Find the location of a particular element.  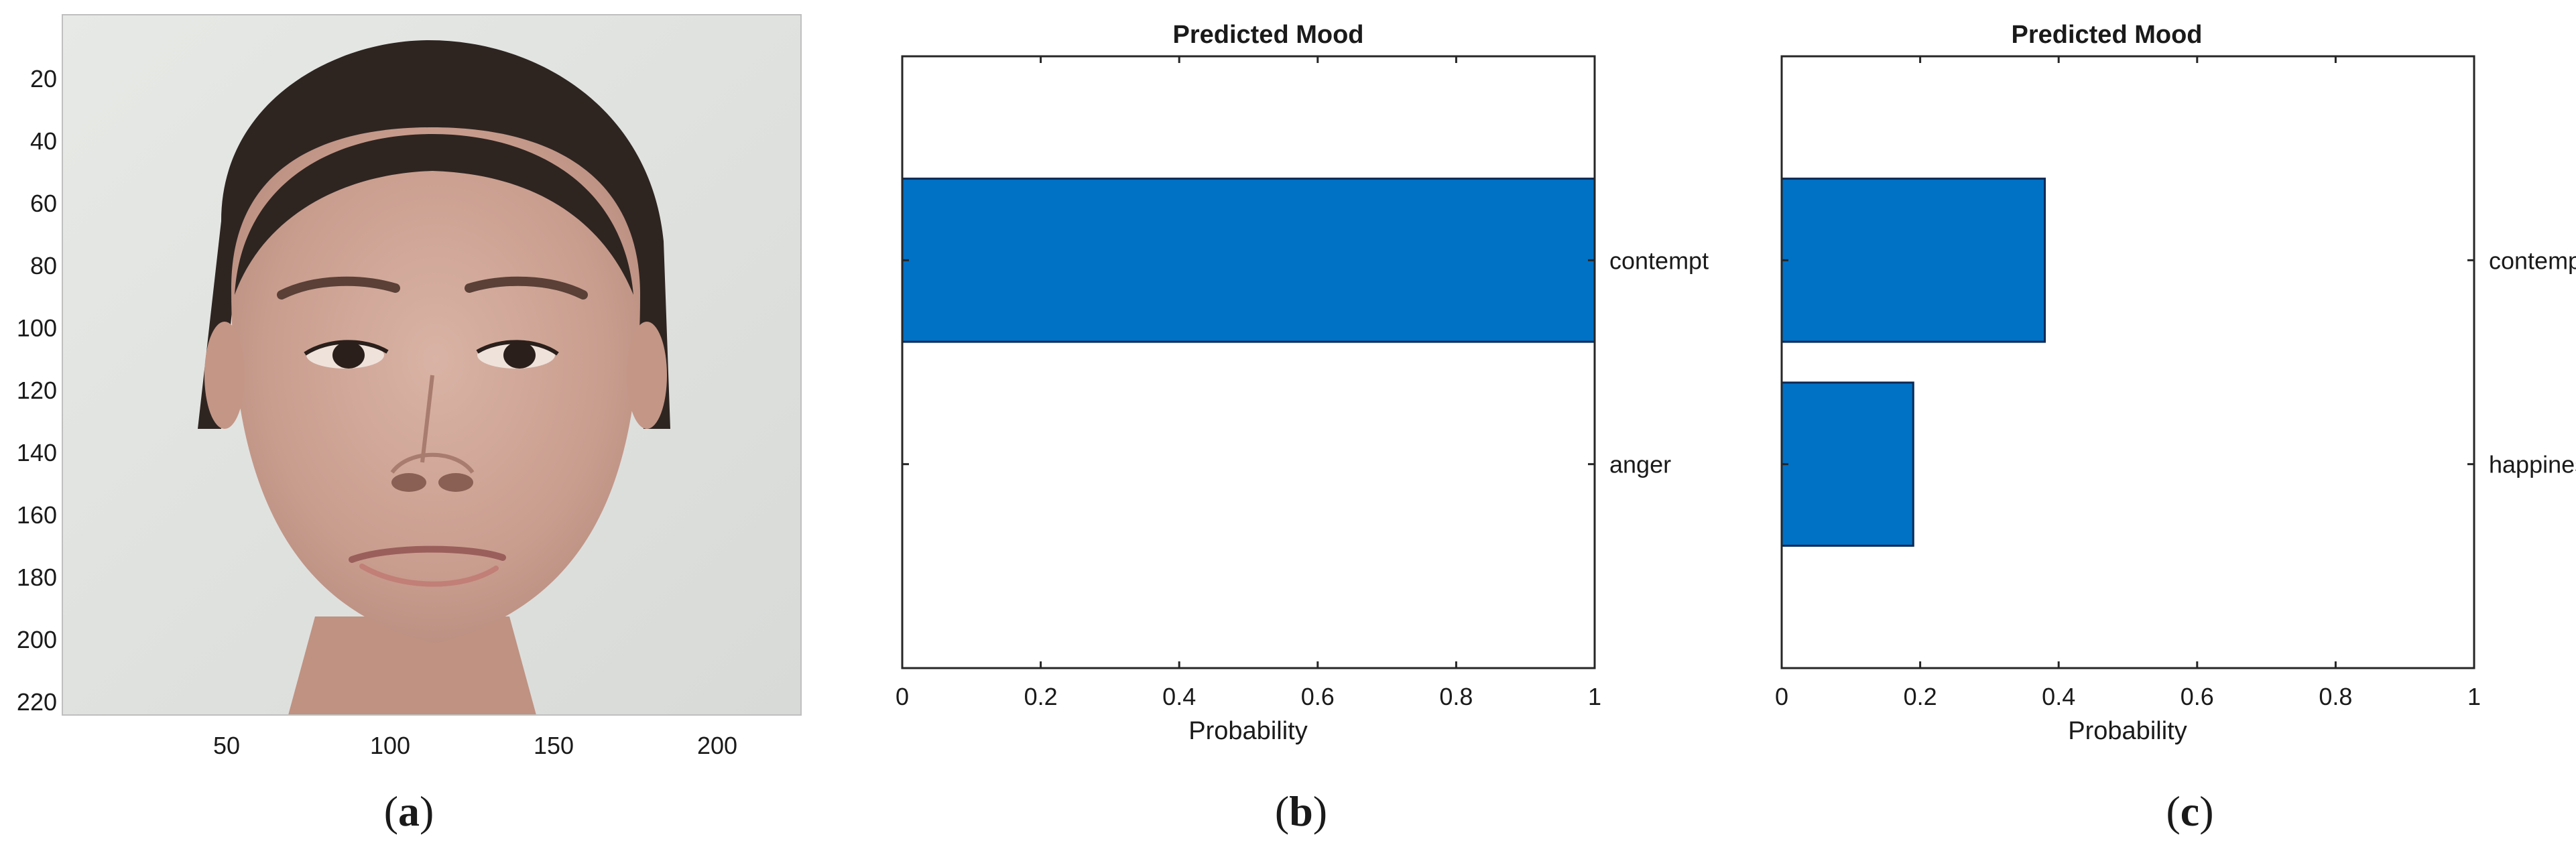

b-bar-contempt is located at coordinates (1248, 260).